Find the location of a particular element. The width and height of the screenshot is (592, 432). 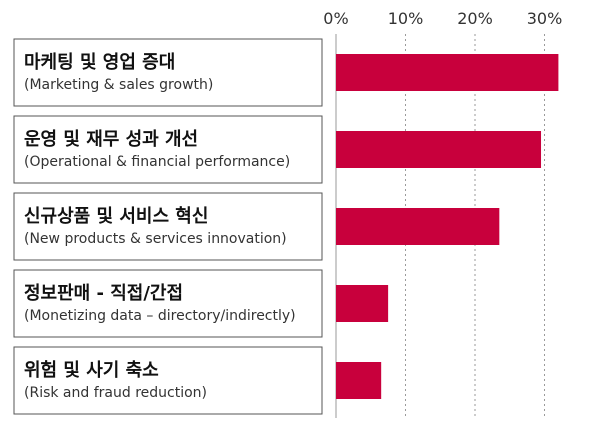

category-label: 신규상품 및 서비스 혁신 is located at coordinates (116, 216).